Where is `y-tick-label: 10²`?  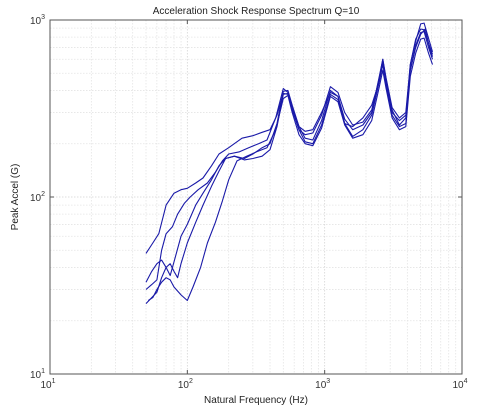
y-tick-label: 10² is located at coordinates (37, 197).